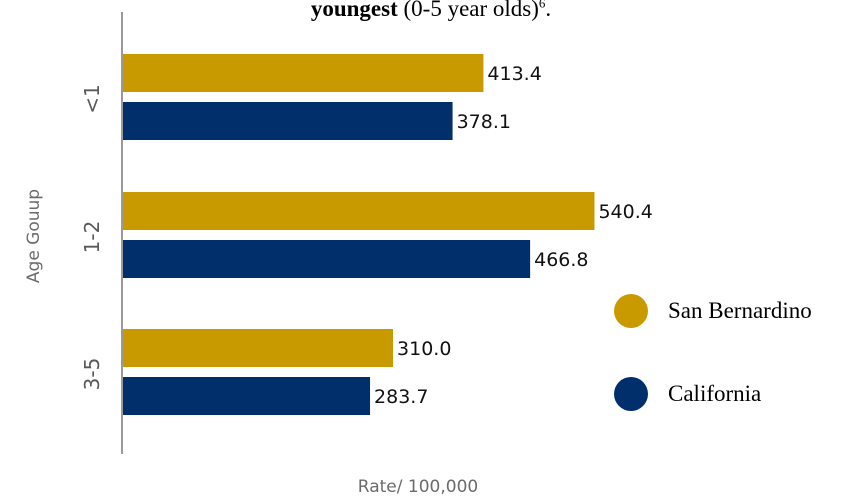  Describe the element at coordinates (561, 260) in the screenshot. I see `data-label-california-1: 466.8` at that location.